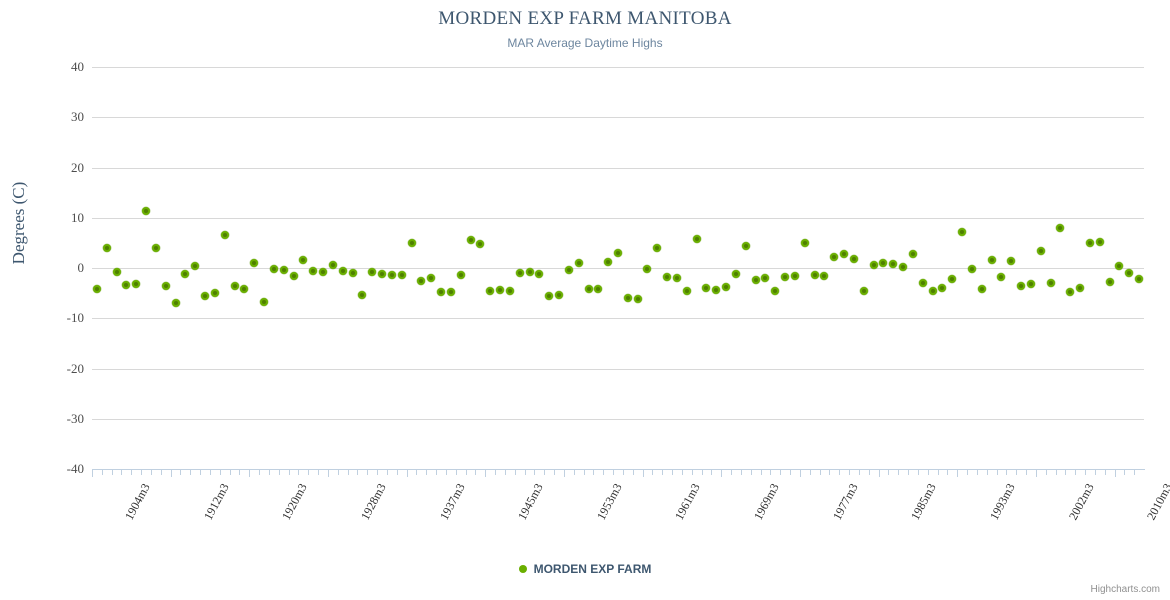 Image resolution: width=1170 pixels, height=600 pixels. What do you see at coordinates (584, 569) in the screenshot?
I see `legend-item: MORDEN EXP FARM` at bounding box center [584, 569].